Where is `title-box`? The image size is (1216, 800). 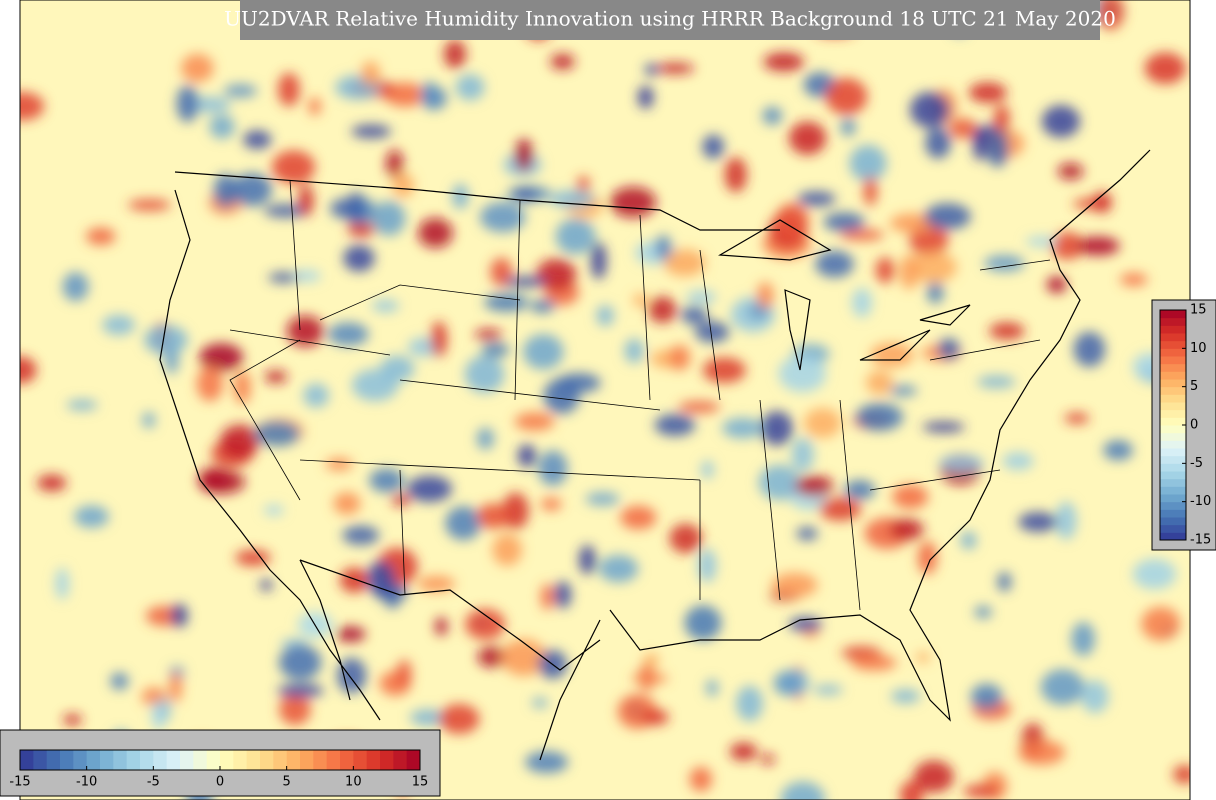 title-box is located at coordinates (670, 20).